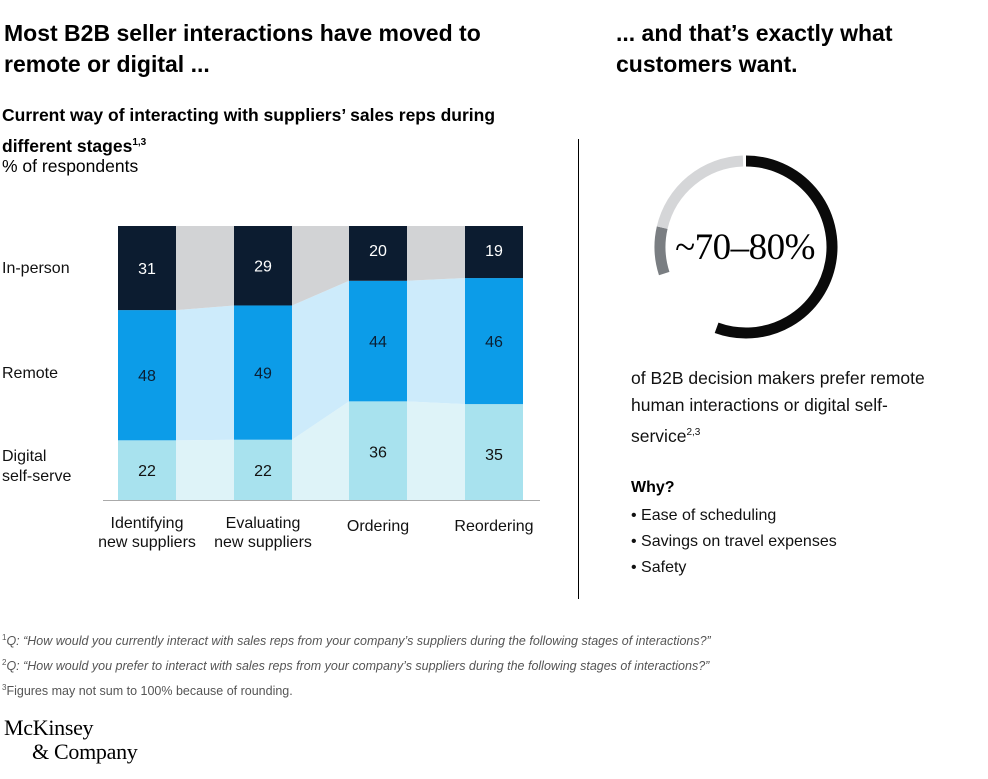 This screenshot has width=988, height=779. I want to click on category-label: Reordering, so click(494, 526).